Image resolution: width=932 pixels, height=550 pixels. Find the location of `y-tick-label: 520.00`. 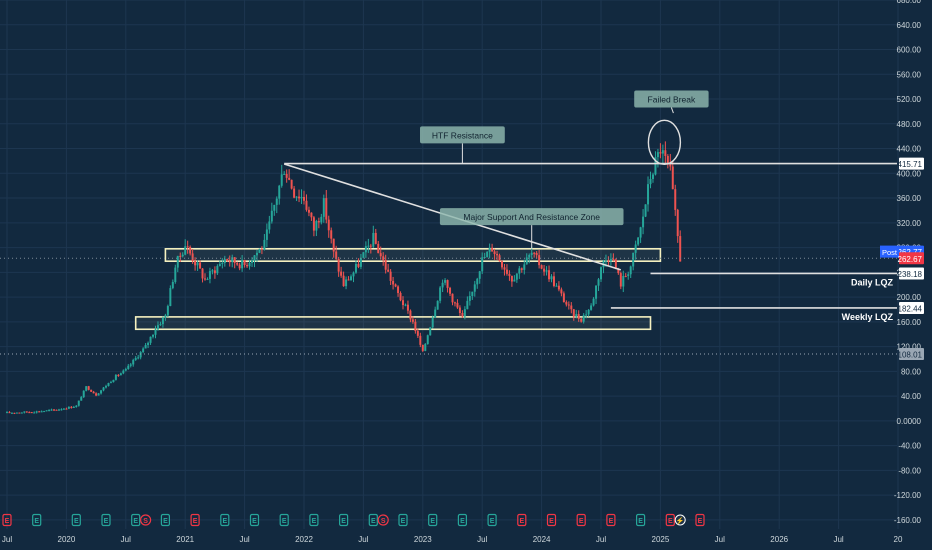

y-tick-label: 520.00 is located at coordinates (909, 99).